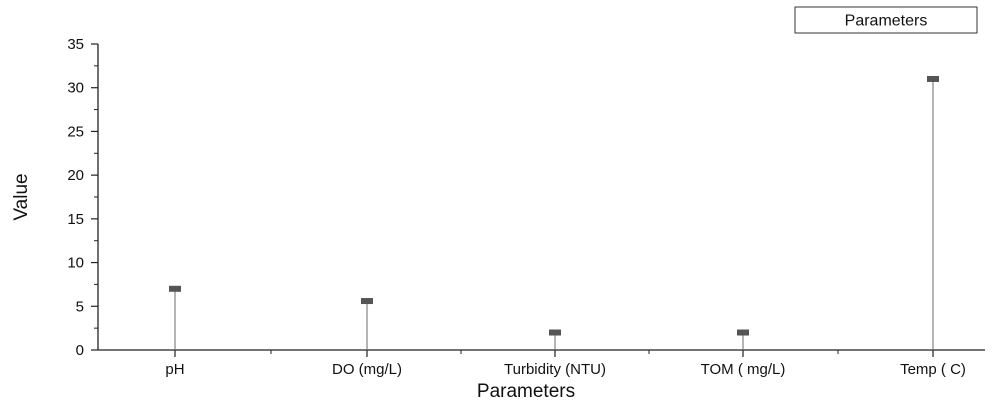 This screenshot has height=403, width=998. I want to click on y-tick-label-0: 0, so click(80, 350).